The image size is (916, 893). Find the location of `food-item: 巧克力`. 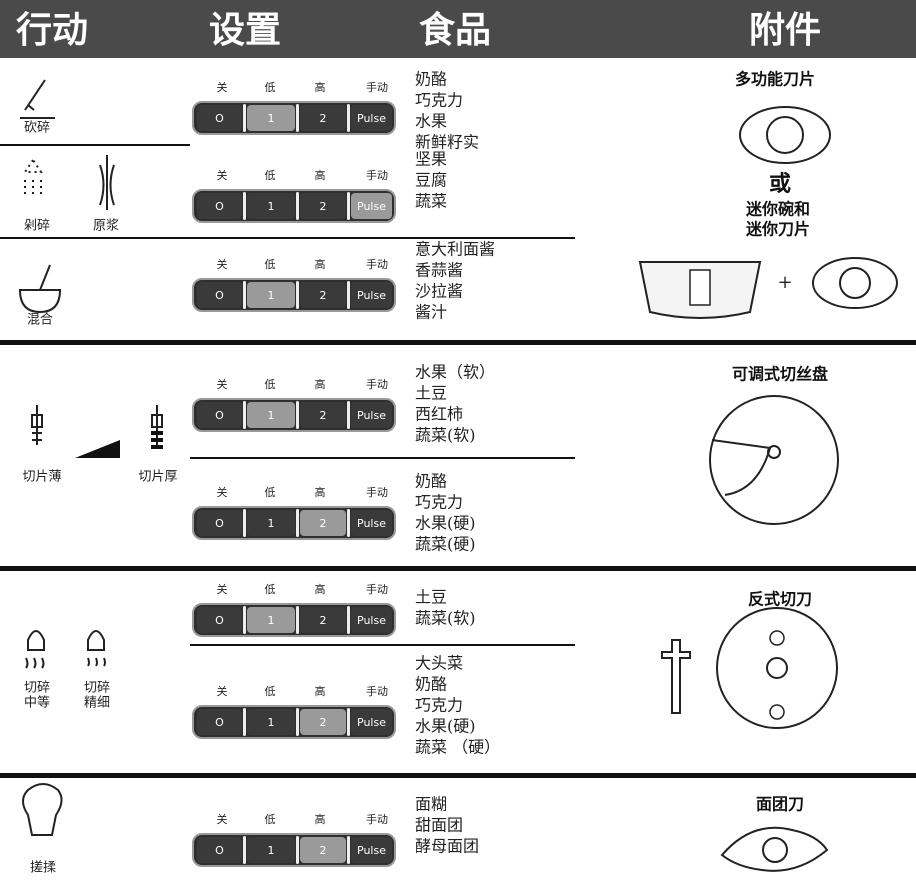

food-item: 巧克力 is located at coordinates (439, 705).